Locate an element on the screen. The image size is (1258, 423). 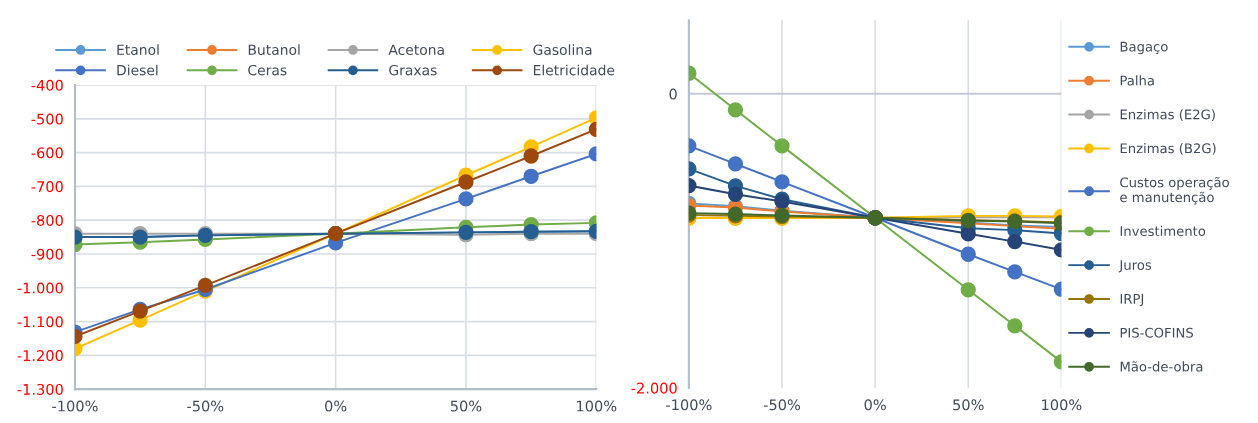
legend-label: Palha is located at coordinates (1137, 80).